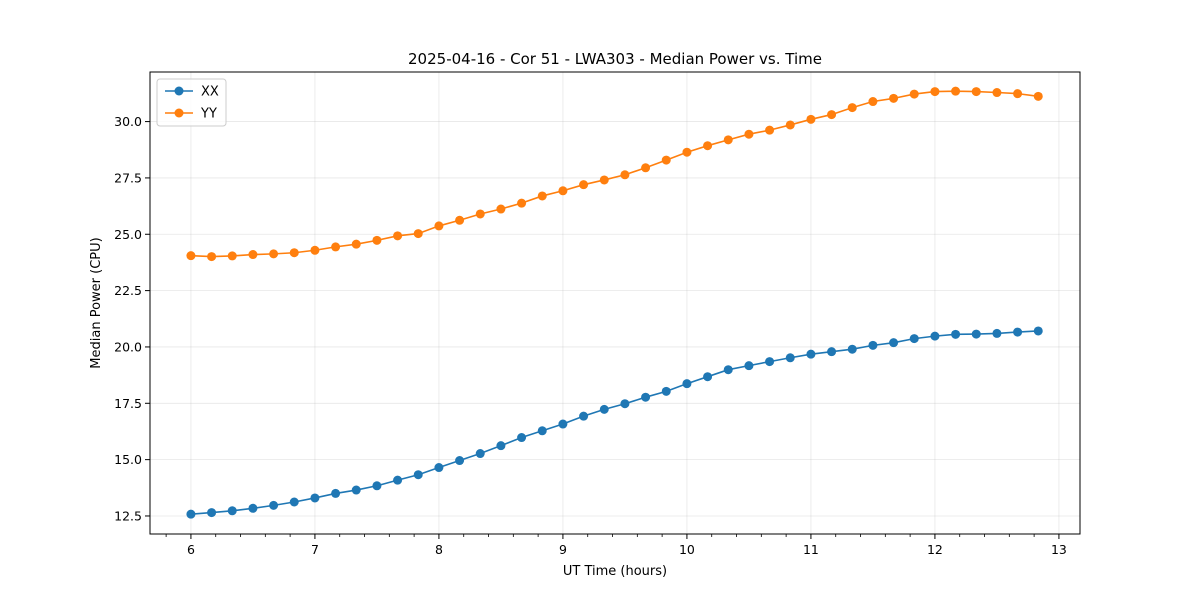  What do you see at coordinates (439, 549) in the screenshot?
I see `x-tick-label: 8` at bounding box center [439, 549].